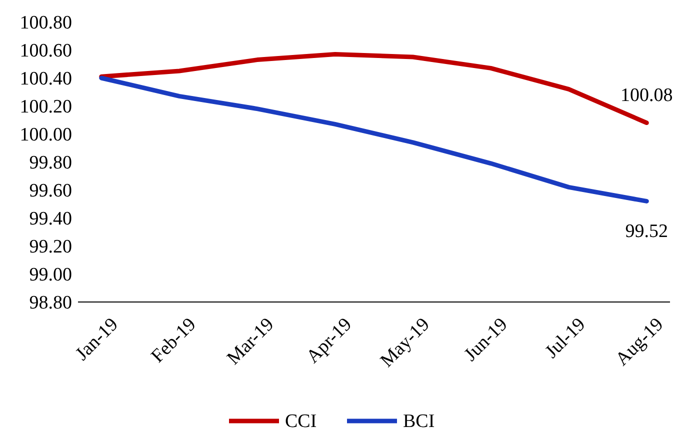 This screenshot has height=437, width=694. Describe the element at coordinates (50, 247) in the screenshot. I see `y-tick-label: 99.20` at that location.